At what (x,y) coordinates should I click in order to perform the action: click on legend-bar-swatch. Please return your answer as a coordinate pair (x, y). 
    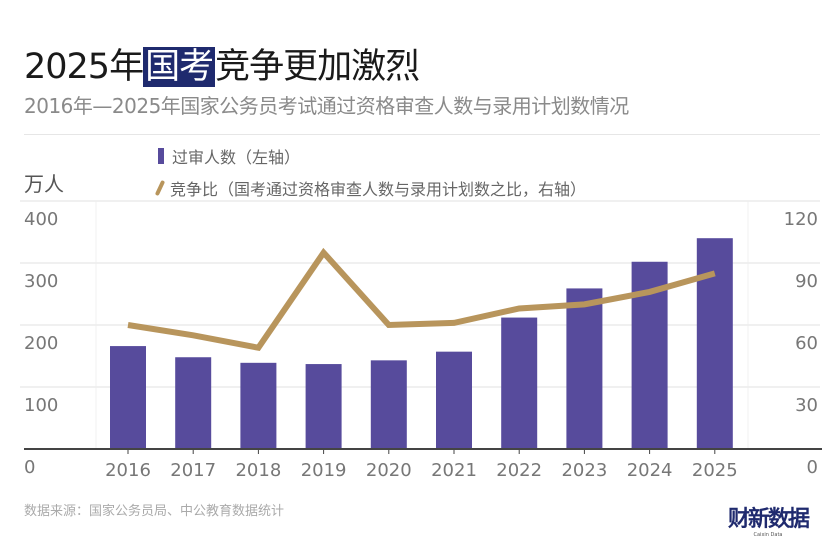
    Looking at the image, I should click on (161, 156).